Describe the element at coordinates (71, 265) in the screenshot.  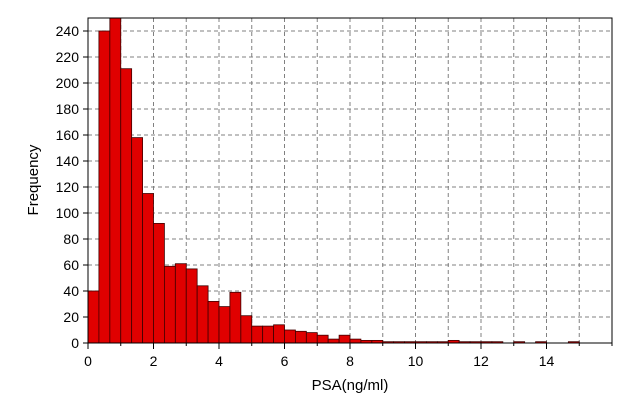
I see `y-tick-label: 60` at that location.